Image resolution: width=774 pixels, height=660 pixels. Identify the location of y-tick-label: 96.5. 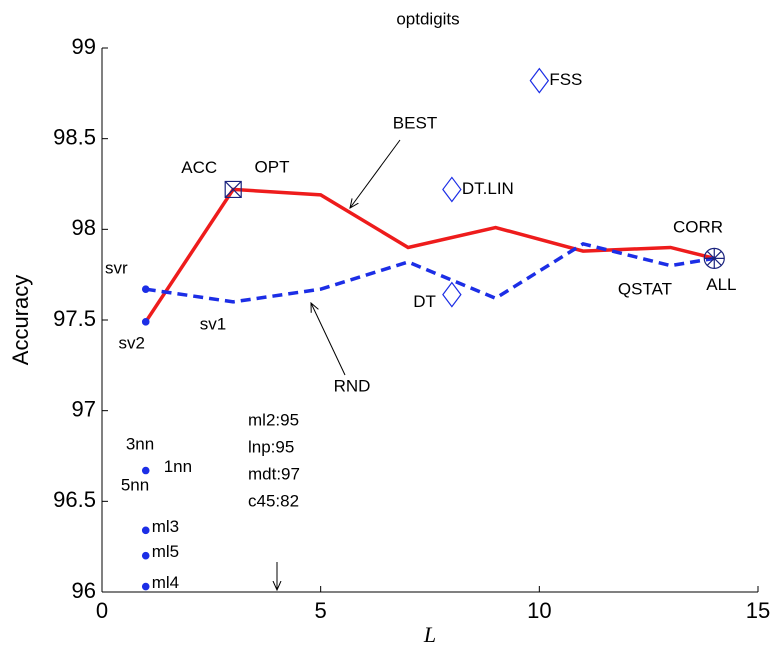
(74, 499).